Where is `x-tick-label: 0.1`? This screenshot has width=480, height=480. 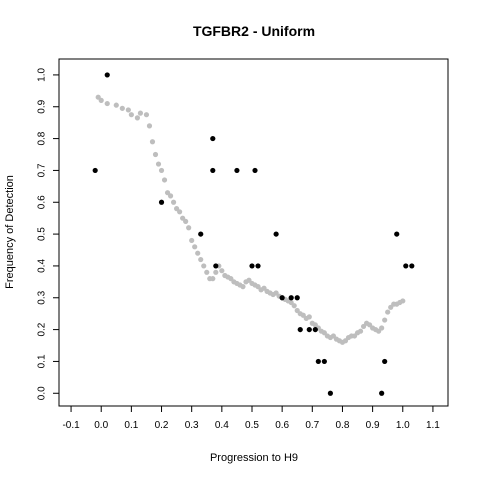
x-tick-label: 0.1 is located at coordinates (131, 425).